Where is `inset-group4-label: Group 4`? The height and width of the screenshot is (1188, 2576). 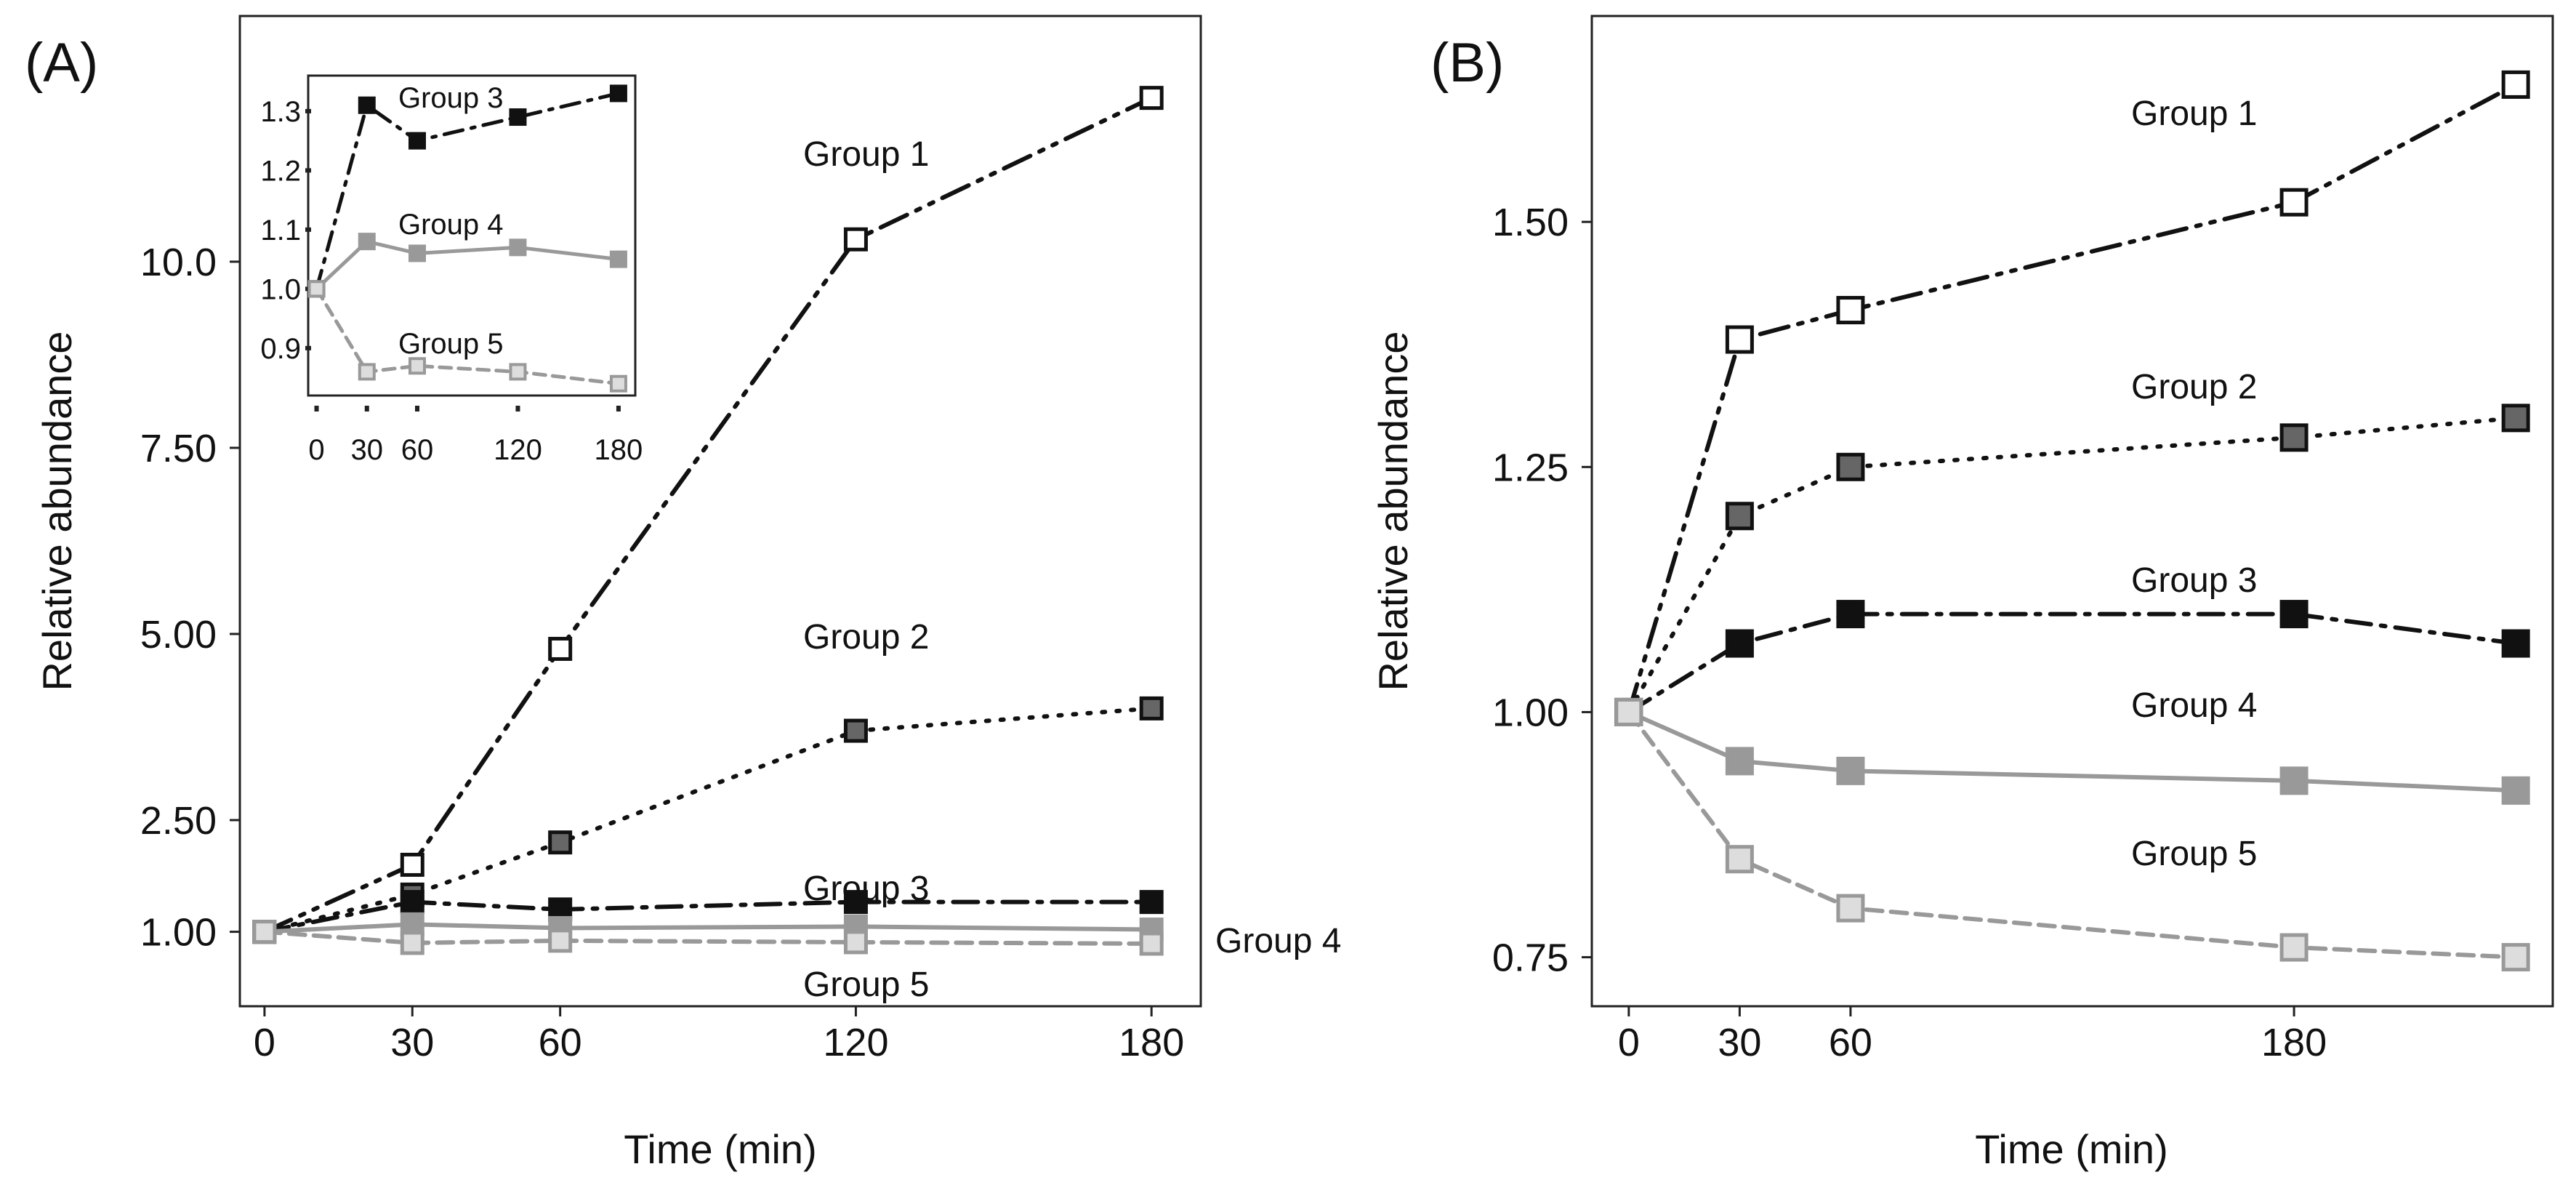 inset-group4-label: Group 4 is located at coordinates (451, 225).